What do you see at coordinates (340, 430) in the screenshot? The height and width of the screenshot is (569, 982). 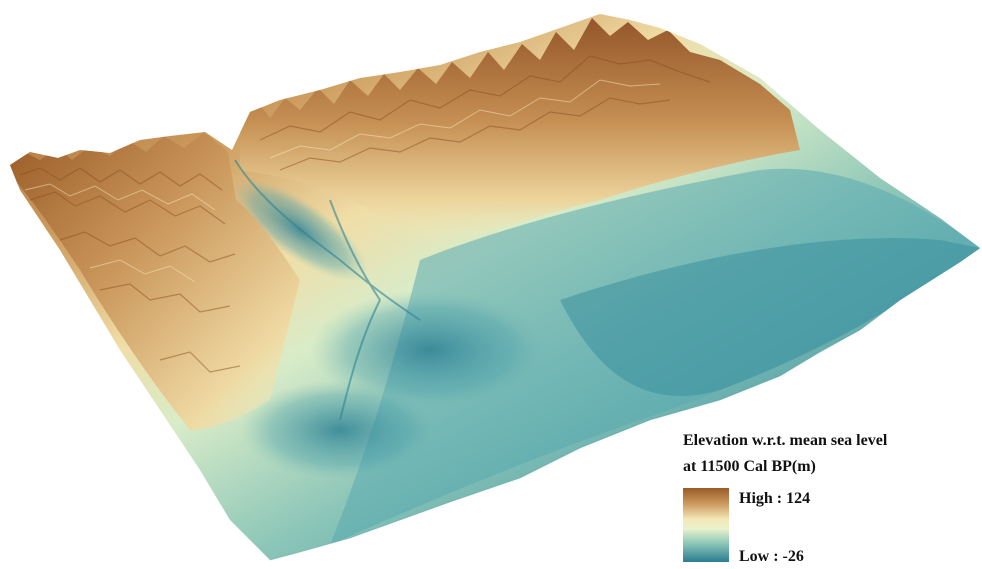 I see `valley-basin-lower` at bounding box center [340, 430].